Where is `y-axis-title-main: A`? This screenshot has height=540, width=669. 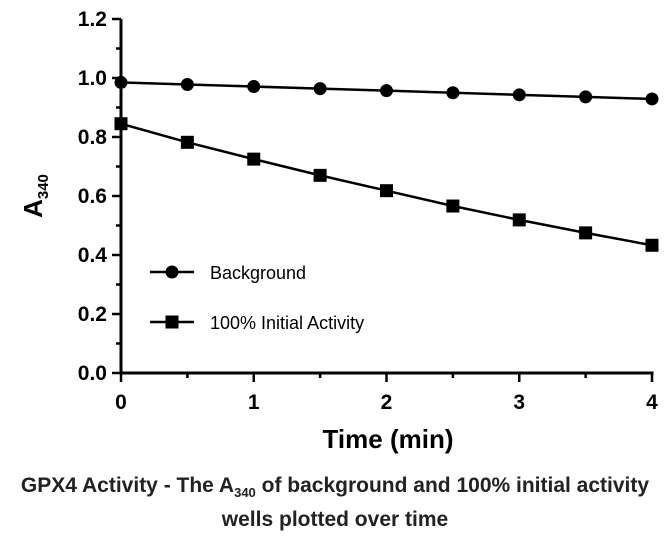 y-axis-title-main: A is located at coordinates (33, 208).